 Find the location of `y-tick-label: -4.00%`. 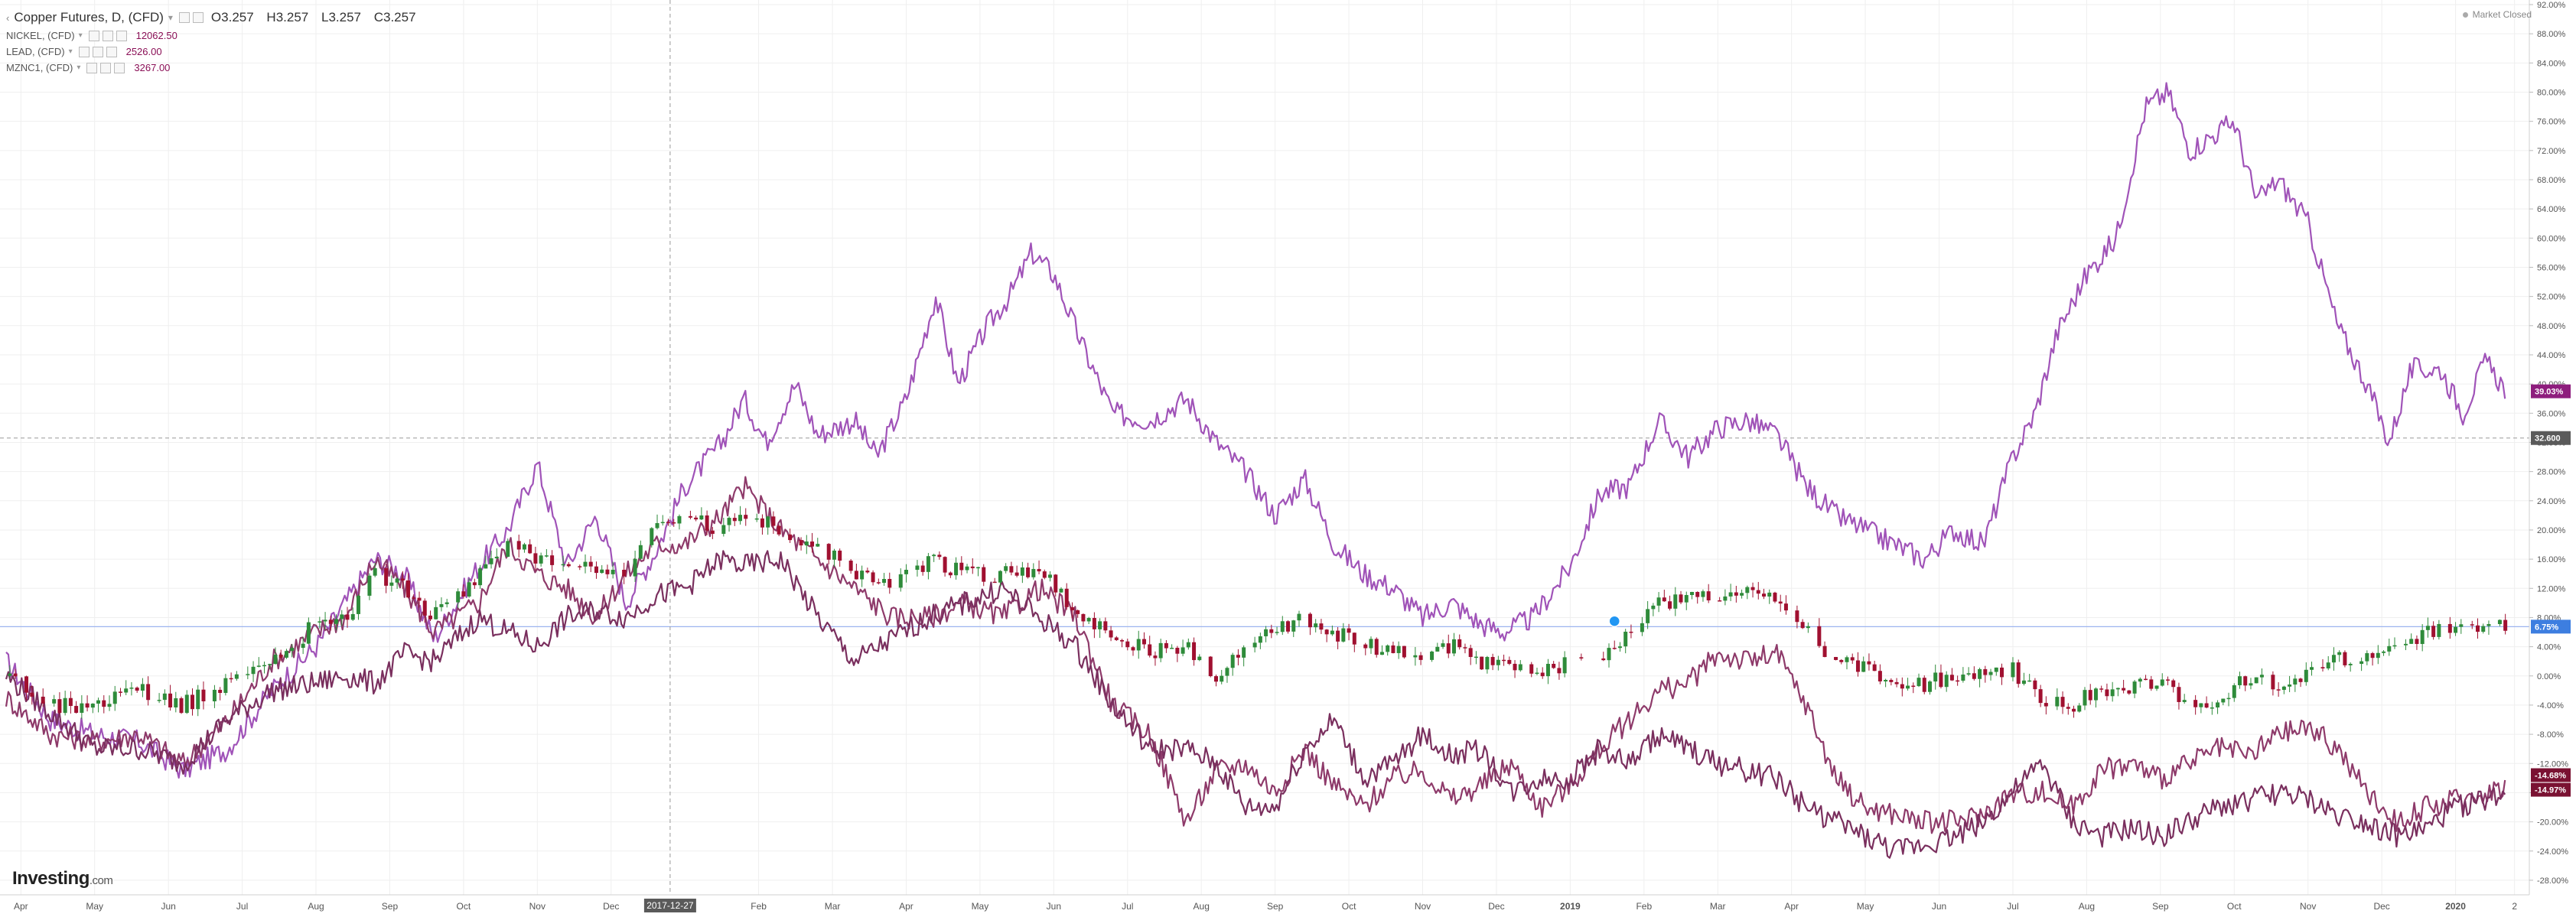

y-tick-label: -4.00% is located at coordinates (2551, 706).